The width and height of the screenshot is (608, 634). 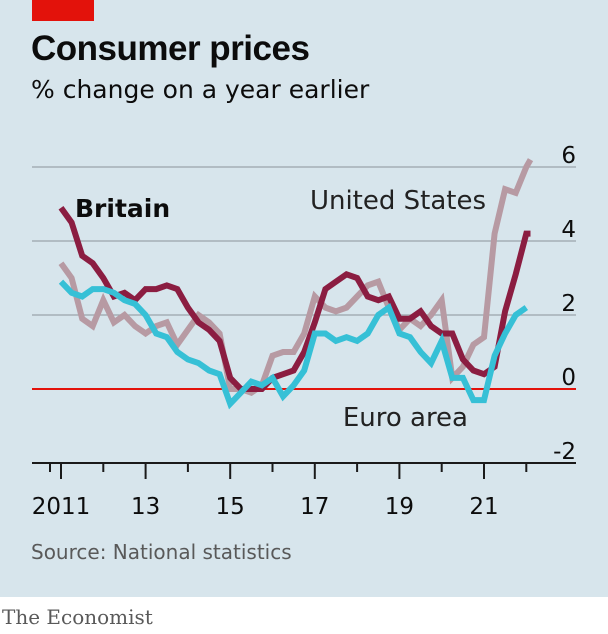 I want to click on brand-tab, so click(x=63, y=10).